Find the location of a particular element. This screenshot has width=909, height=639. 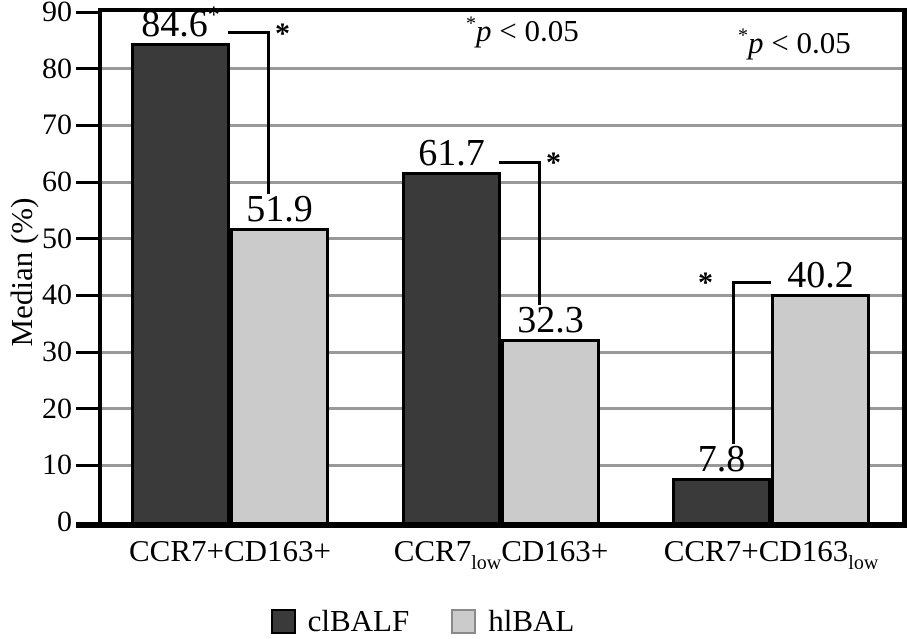

x-category-label-2: CCR7+CD163low is located at coordinates (771, 553).